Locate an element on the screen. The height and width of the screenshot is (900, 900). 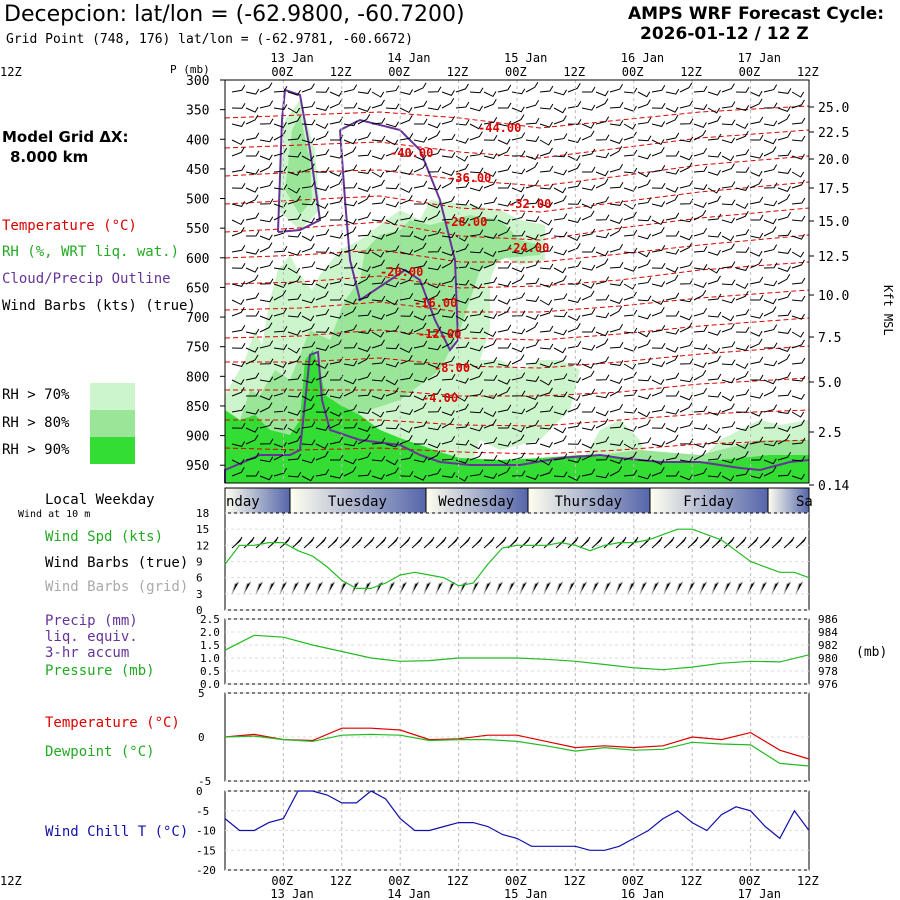
precip-tick-label: 1.5 is located at coordinates (210, 645).